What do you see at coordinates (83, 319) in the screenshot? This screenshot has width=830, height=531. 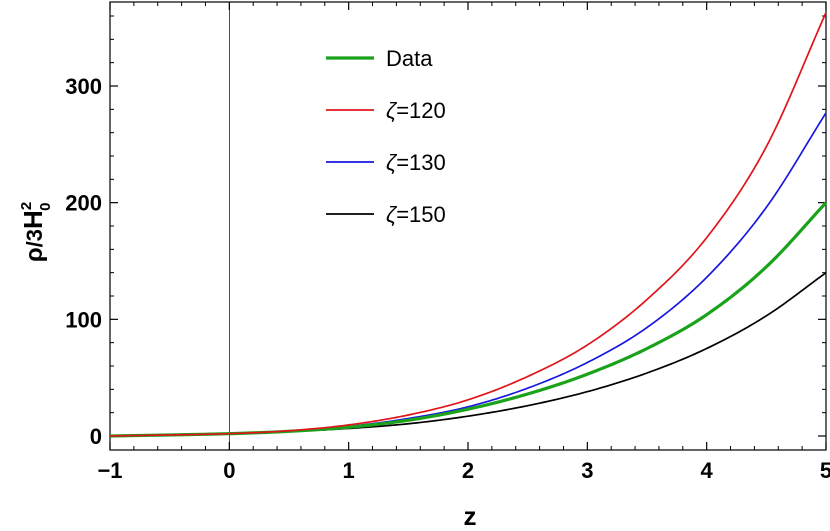 I see `y-tick-label: 100` at bounding box center [83, 319].